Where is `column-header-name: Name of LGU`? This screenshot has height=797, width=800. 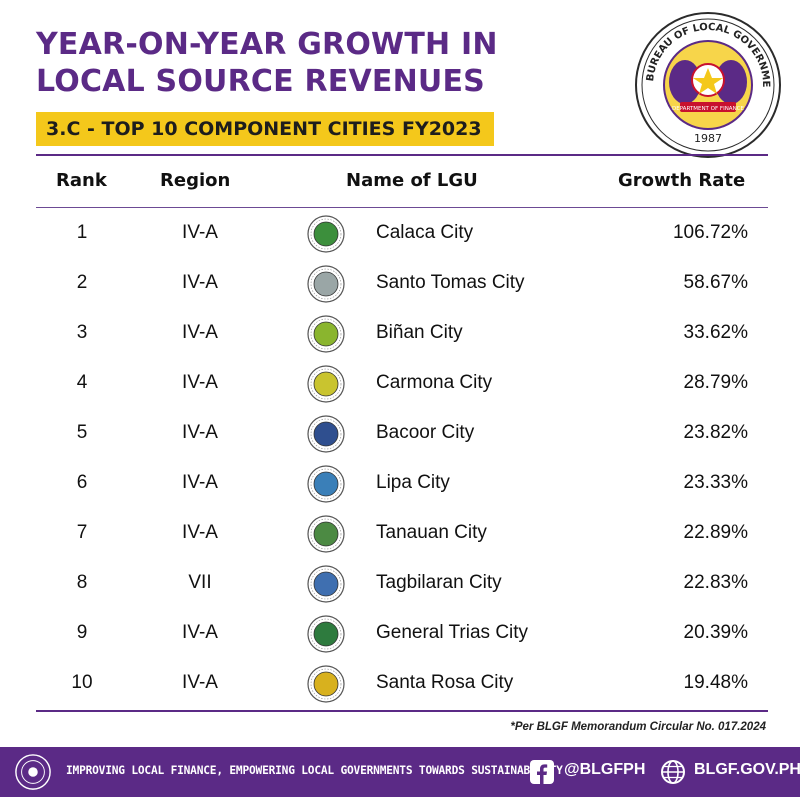
column-header-name: Name of LGU is located at coordinates (412, 180).